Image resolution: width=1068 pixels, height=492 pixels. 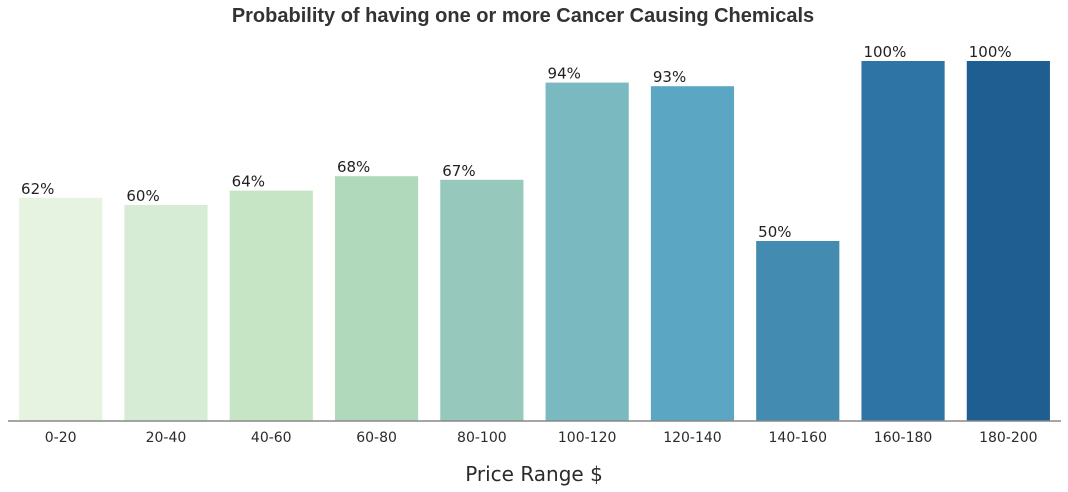 What do you see at coordinates (903, 438) in the screenshot?
I see `x-tick-label-160-180: 160-180` at bounding box center [903, 438].